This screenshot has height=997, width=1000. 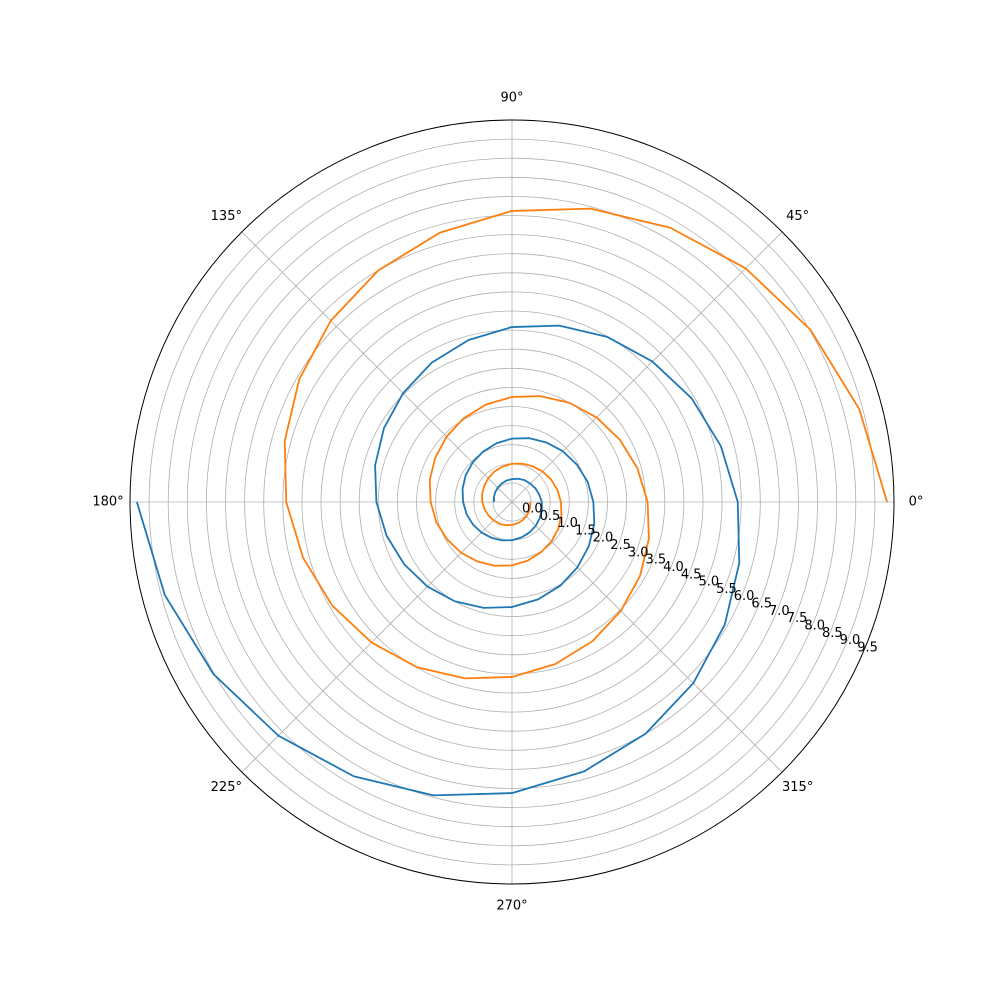 I want to click on r-tick-label: 3.5, so click(x=656, y=560).